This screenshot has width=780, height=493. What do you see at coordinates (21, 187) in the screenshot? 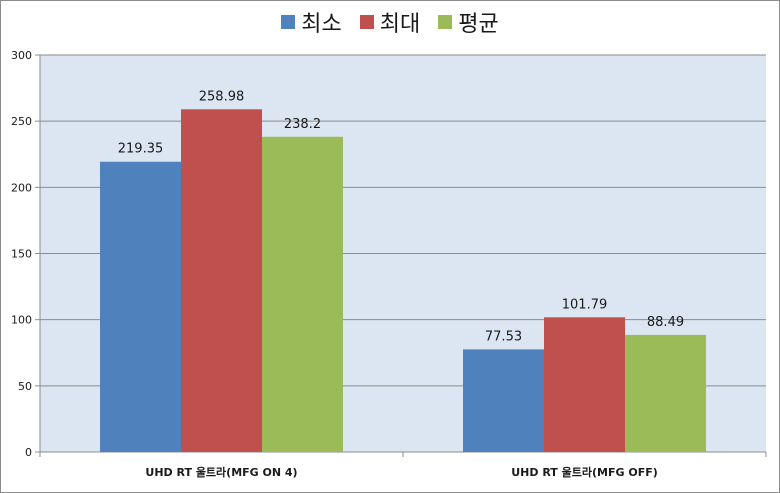
I see `y-tick-label: 200` at bounding box center [21, 187].